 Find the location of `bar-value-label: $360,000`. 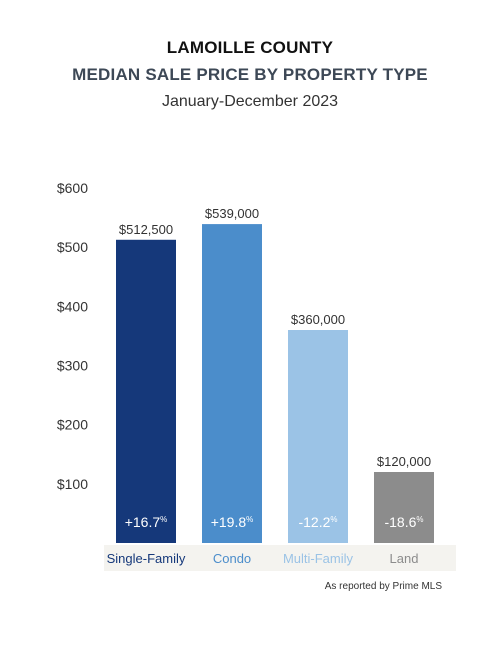

bar-value-label: $360,000 is located at coordinates (318, 319).